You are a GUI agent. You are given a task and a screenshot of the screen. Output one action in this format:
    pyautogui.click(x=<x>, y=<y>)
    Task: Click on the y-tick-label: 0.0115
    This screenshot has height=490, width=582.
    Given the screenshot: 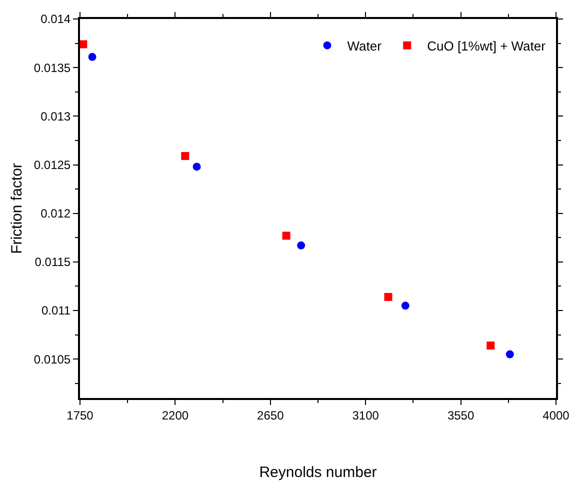 What is the action you would take?
    pyautogui.click(x=52, y=262)
    